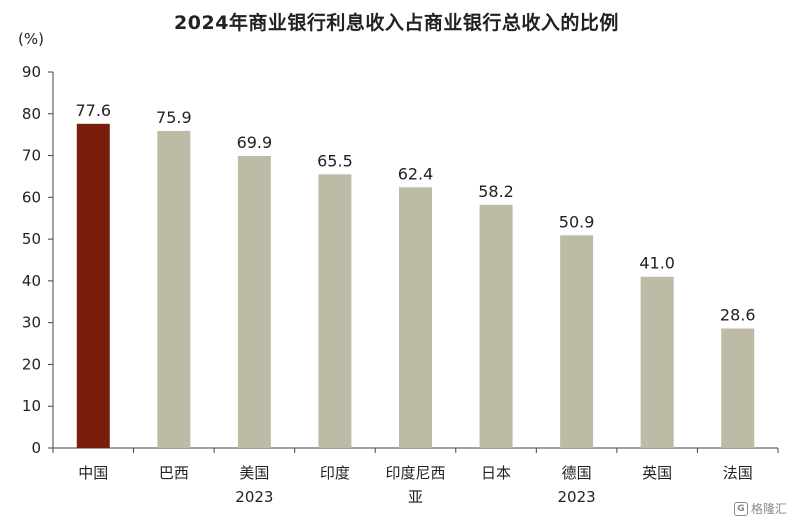 The height and width of the screenshot is (521, 793). Describe the element at coordinates (93, 473) in the screenshot. I see `x-tick-label: 中国` at that location.